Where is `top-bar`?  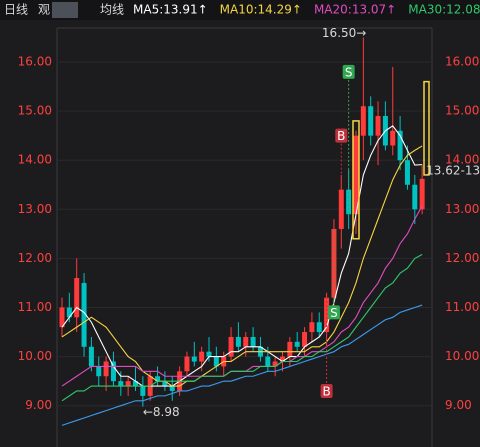 top-bar is located at coordinates (240, 10).